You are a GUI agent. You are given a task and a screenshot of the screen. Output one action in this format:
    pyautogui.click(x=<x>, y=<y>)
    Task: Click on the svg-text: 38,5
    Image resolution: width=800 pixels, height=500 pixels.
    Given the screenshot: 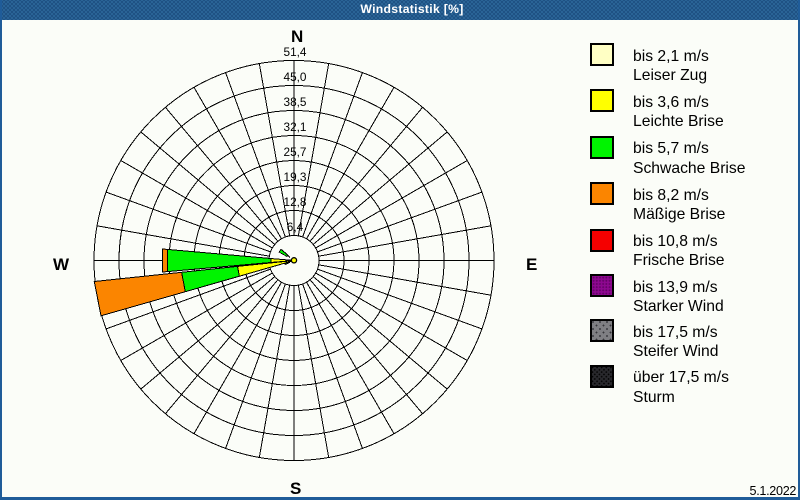 What is the action you would take?
    pyautogui.click(x=295, y=102)
    